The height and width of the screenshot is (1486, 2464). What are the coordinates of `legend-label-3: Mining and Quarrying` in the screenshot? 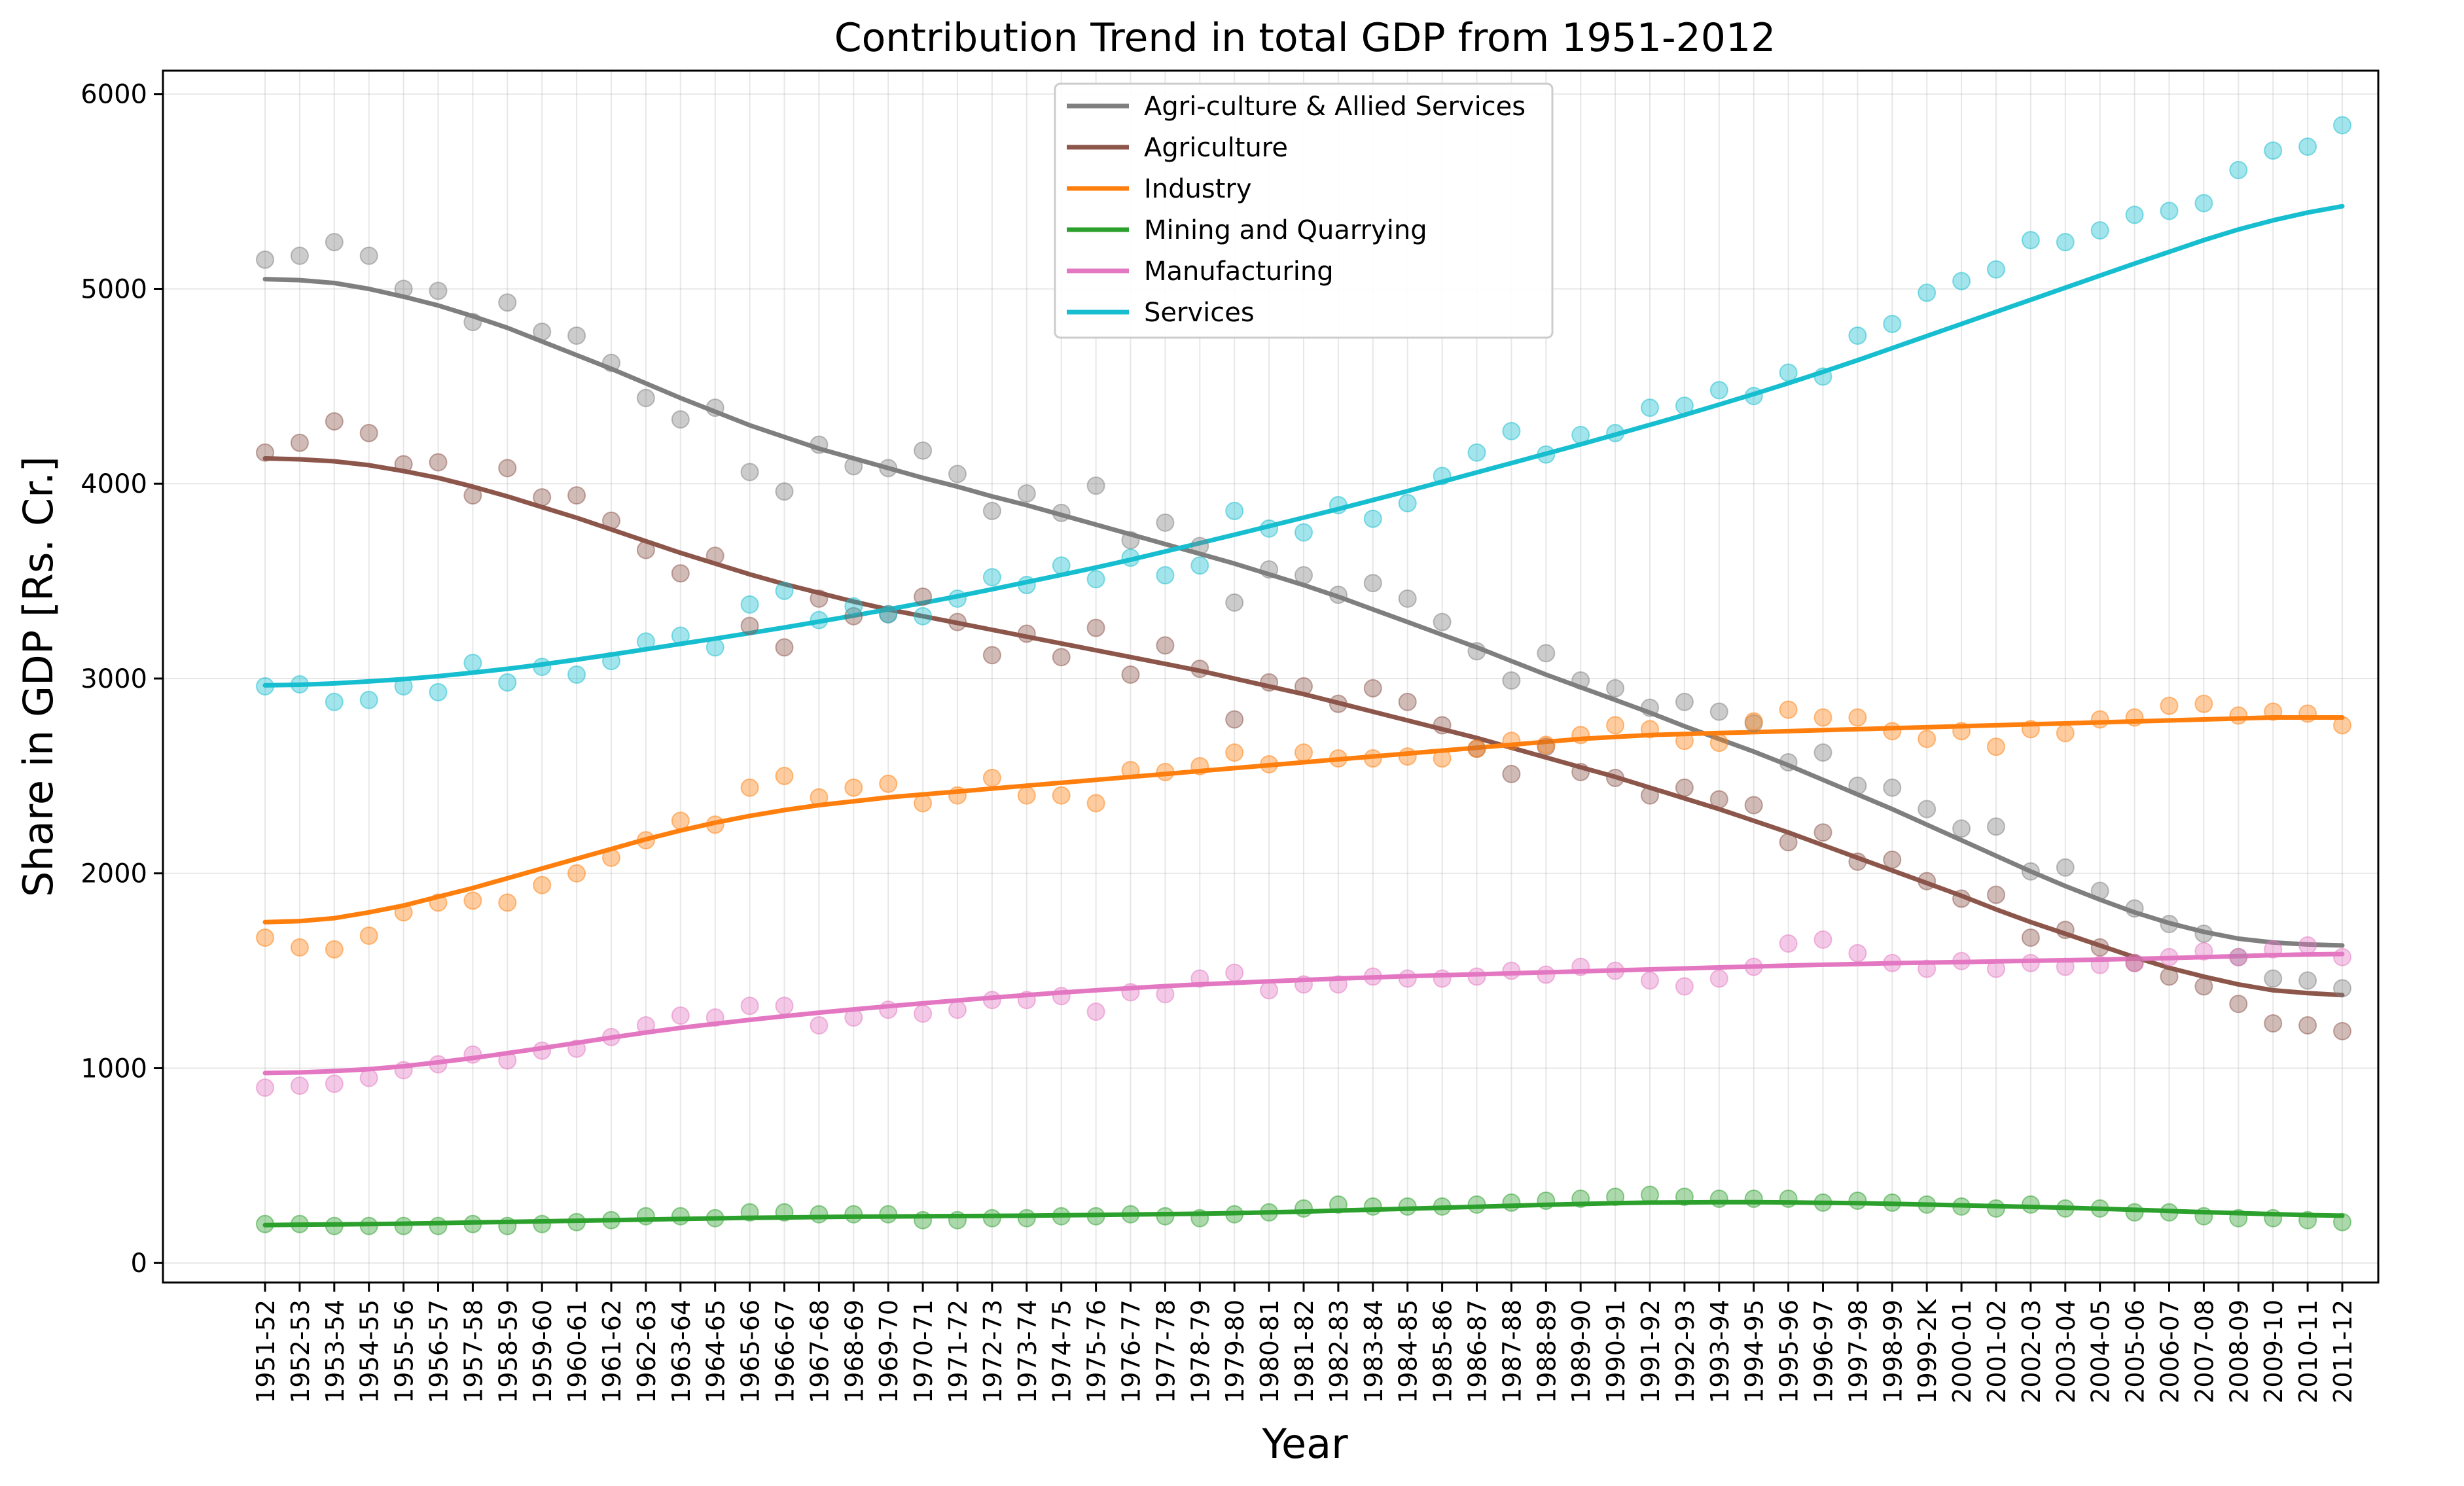 It's located at (1285, 230).